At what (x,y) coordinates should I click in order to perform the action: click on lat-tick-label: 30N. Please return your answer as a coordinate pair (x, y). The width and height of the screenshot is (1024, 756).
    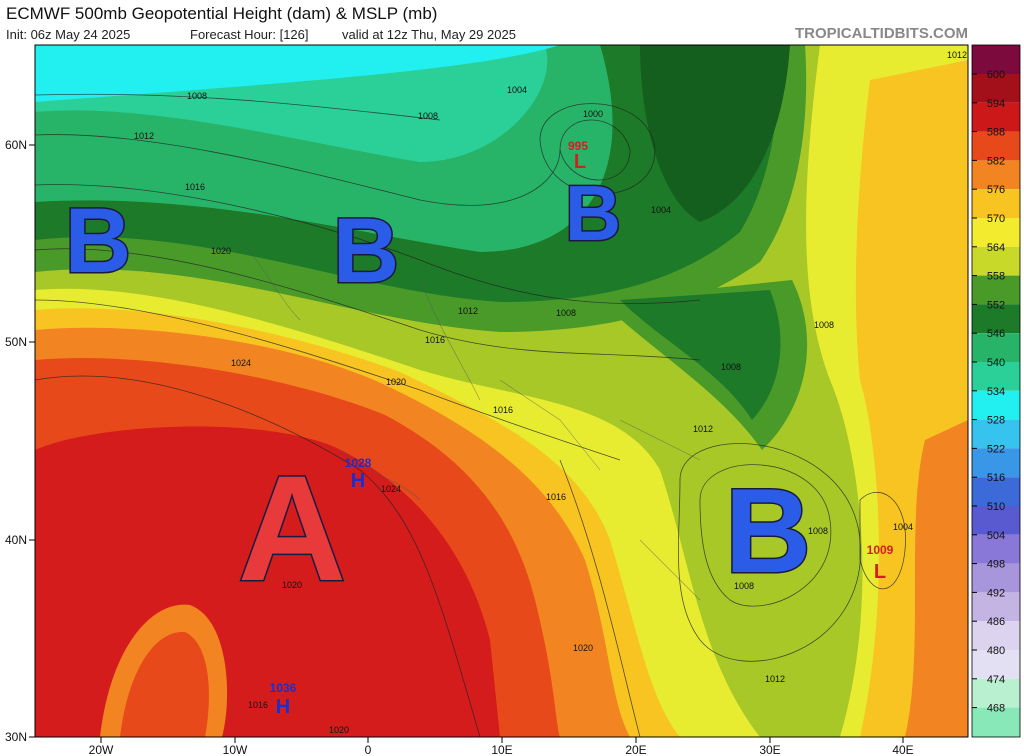
    Looking at the image, I should click on (16, 737).